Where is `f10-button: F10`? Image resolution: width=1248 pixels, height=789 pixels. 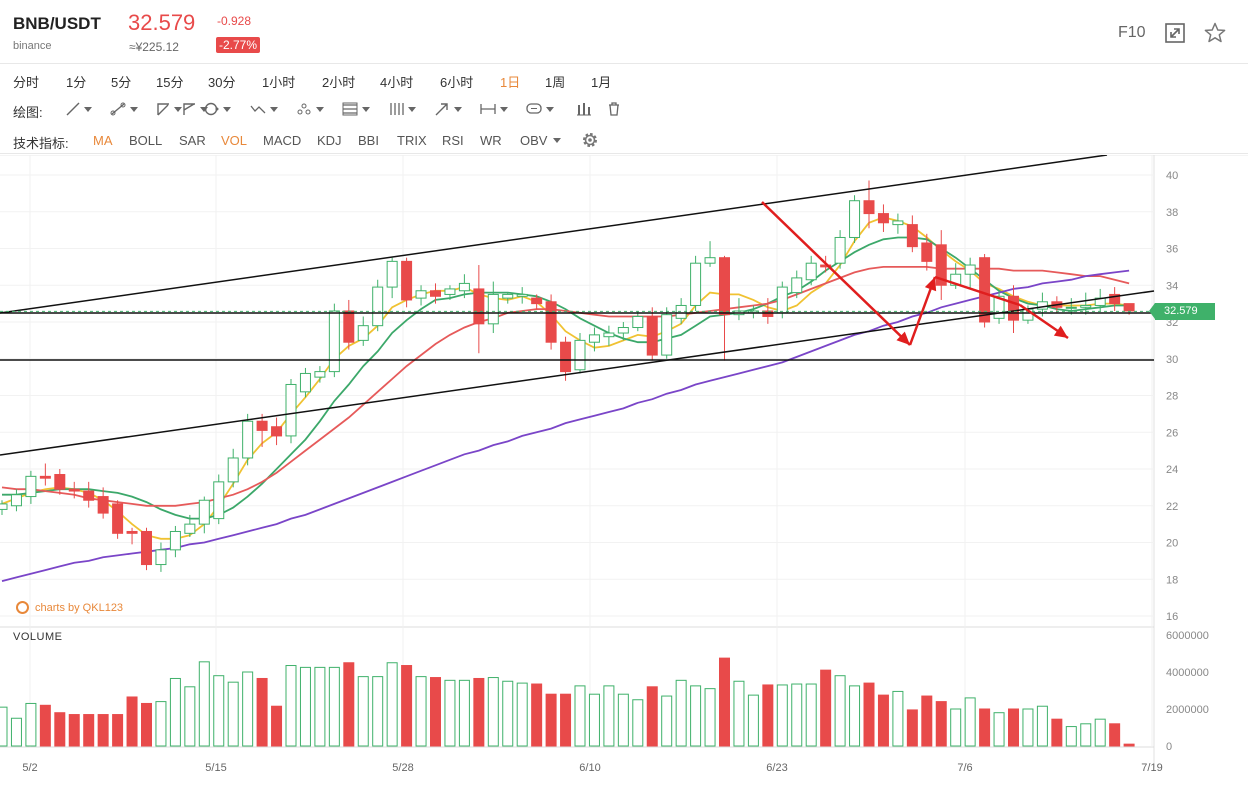
f10-button: F10 is located at coordinates (1132, 32).